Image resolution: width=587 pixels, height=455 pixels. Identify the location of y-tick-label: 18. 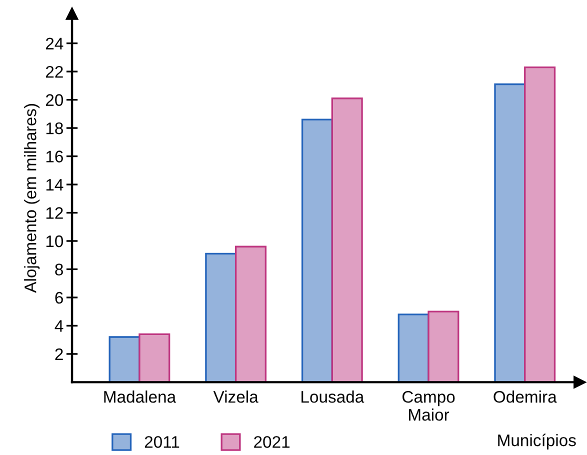
(54, 128).